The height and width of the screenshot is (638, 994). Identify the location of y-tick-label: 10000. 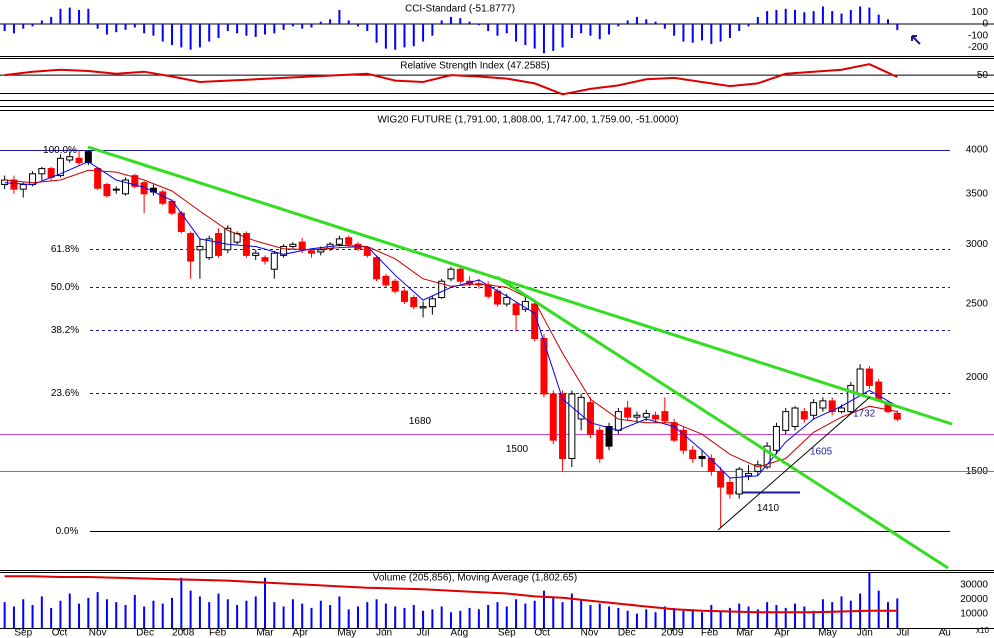
(974, 613).